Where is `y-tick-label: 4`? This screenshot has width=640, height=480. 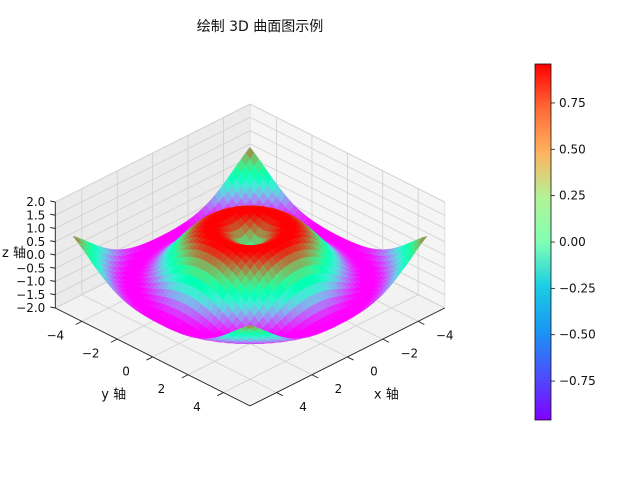
y-tick-label: 4 is located at coordinates (197, 407).